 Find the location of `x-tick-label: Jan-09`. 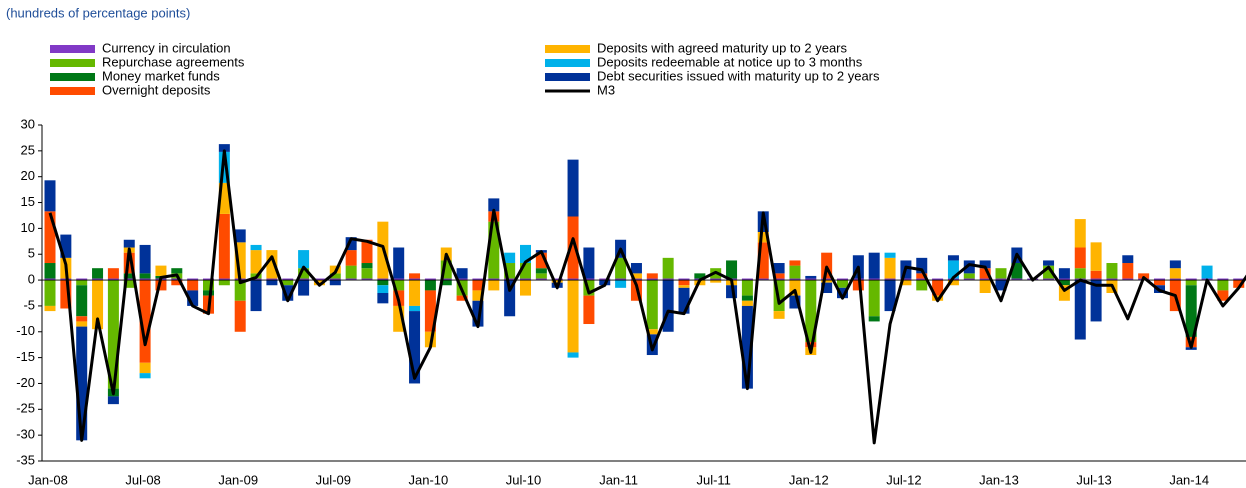

x-tick-label: Jan-09 is located at coordinates (238, 479).